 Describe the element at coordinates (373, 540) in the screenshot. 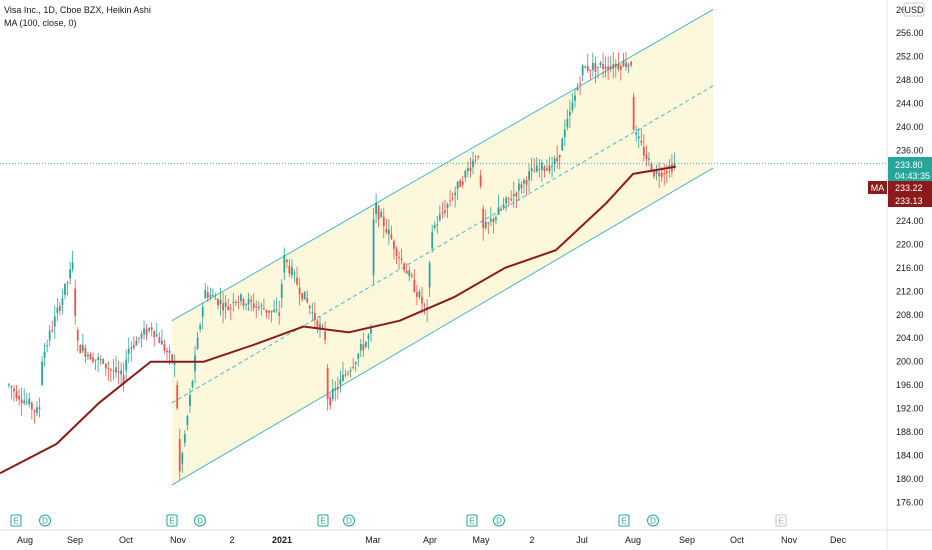

I see `time-tick-label: Mar` at that location.